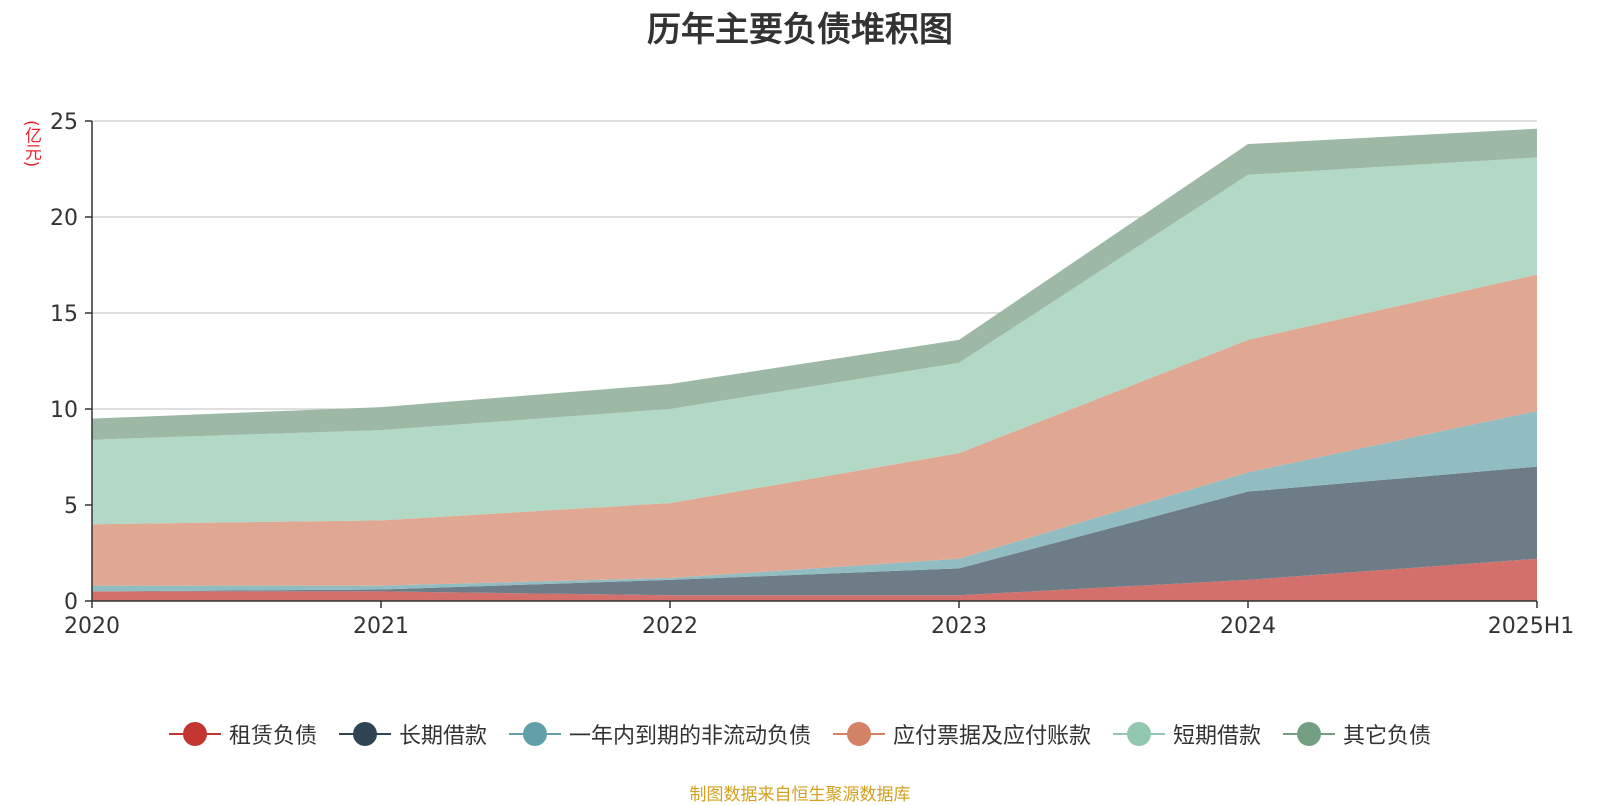 The height and width of the screenshot is (805, 1600). I want to click on legend-item: 长期借款, so click(412, 734).